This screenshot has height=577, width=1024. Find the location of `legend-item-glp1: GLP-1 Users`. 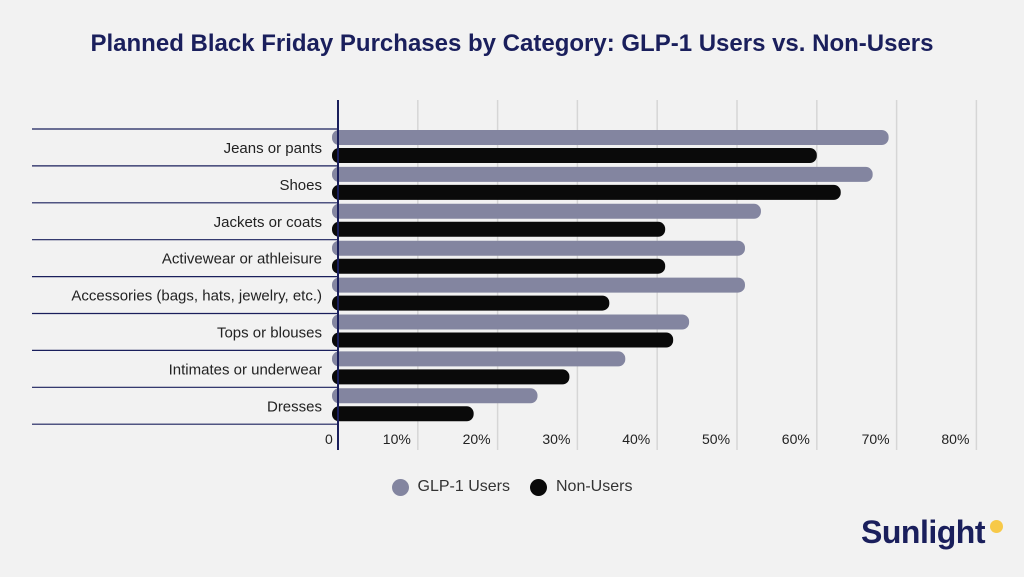

legend-item-glp1: GLP-1 Users is located at coordinates (450, 487).